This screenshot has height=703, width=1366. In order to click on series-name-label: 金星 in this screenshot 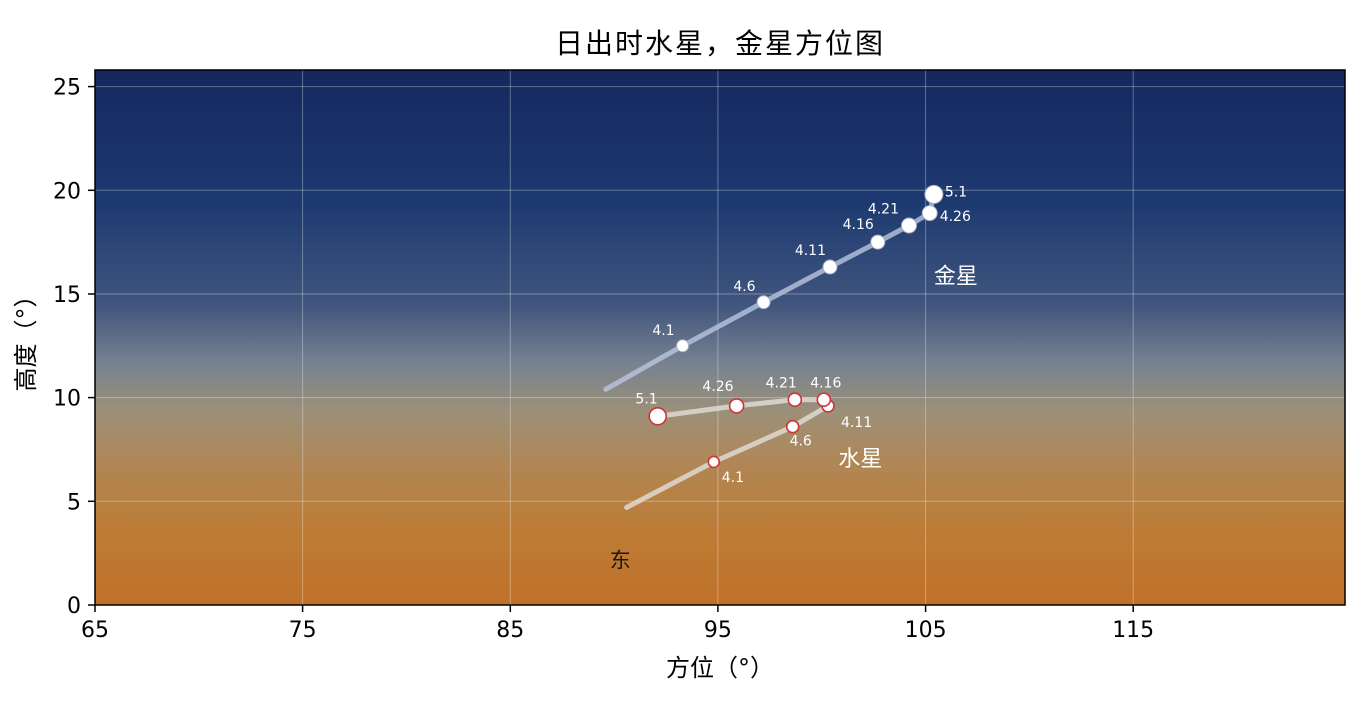, I will do `click(956, 277)`.